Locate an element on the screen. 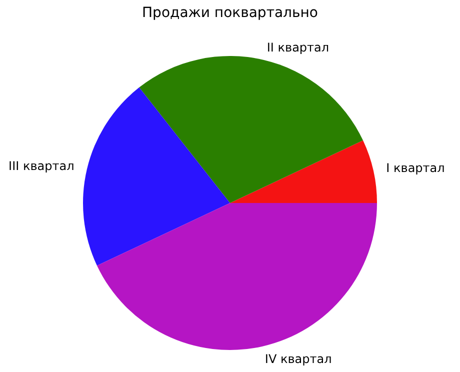  slice-label: III квартал is located at coordinates (41, 166).